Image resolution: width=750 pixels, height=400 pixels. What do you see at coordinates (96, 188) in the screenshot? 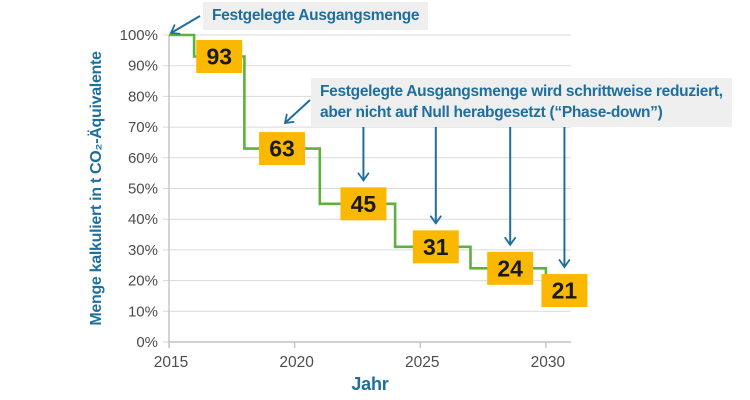
I see `y-axis-title: Menge kalkuliert in t CO₂-Äquivalente` at bounding box center [96, 188].